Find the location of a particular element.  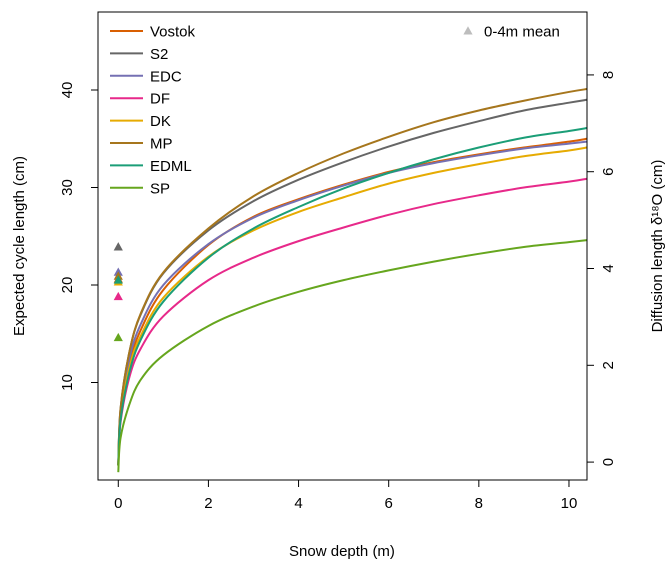

legend-label-vostok: Vostok is located at coordinates (173, 32).